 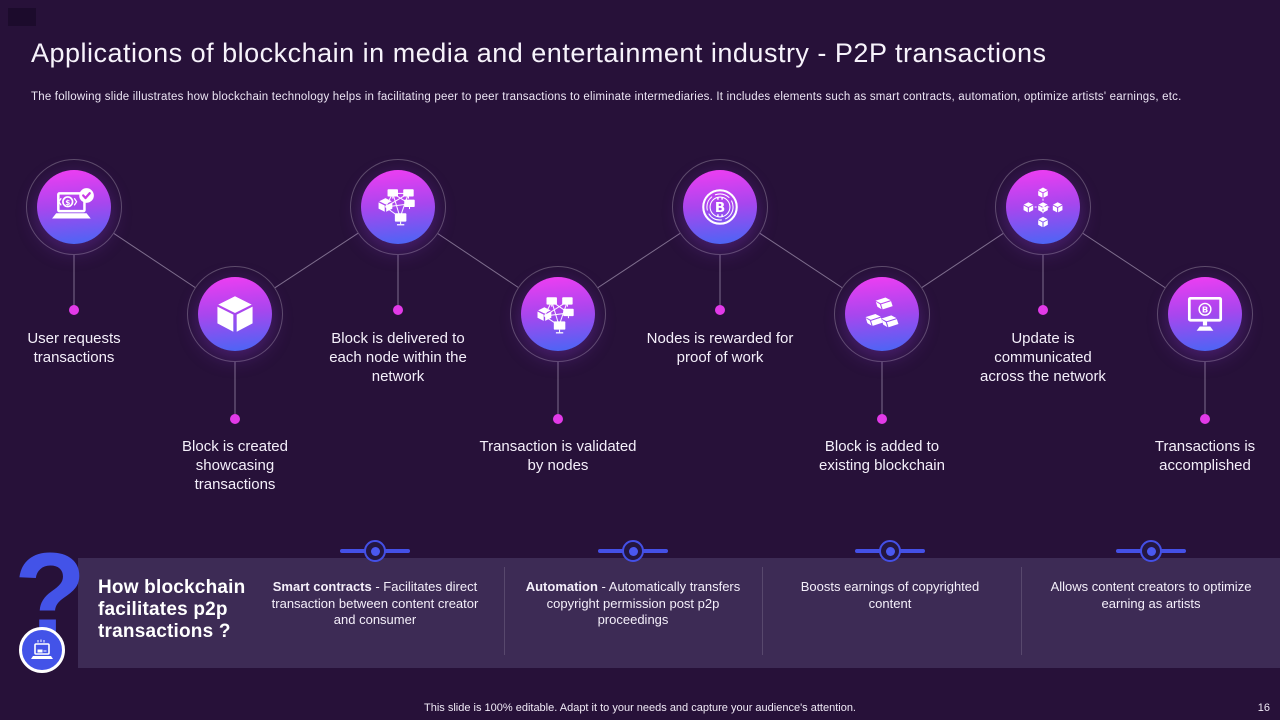 I want to click on bottom-panel, so click(x=679, y=613).